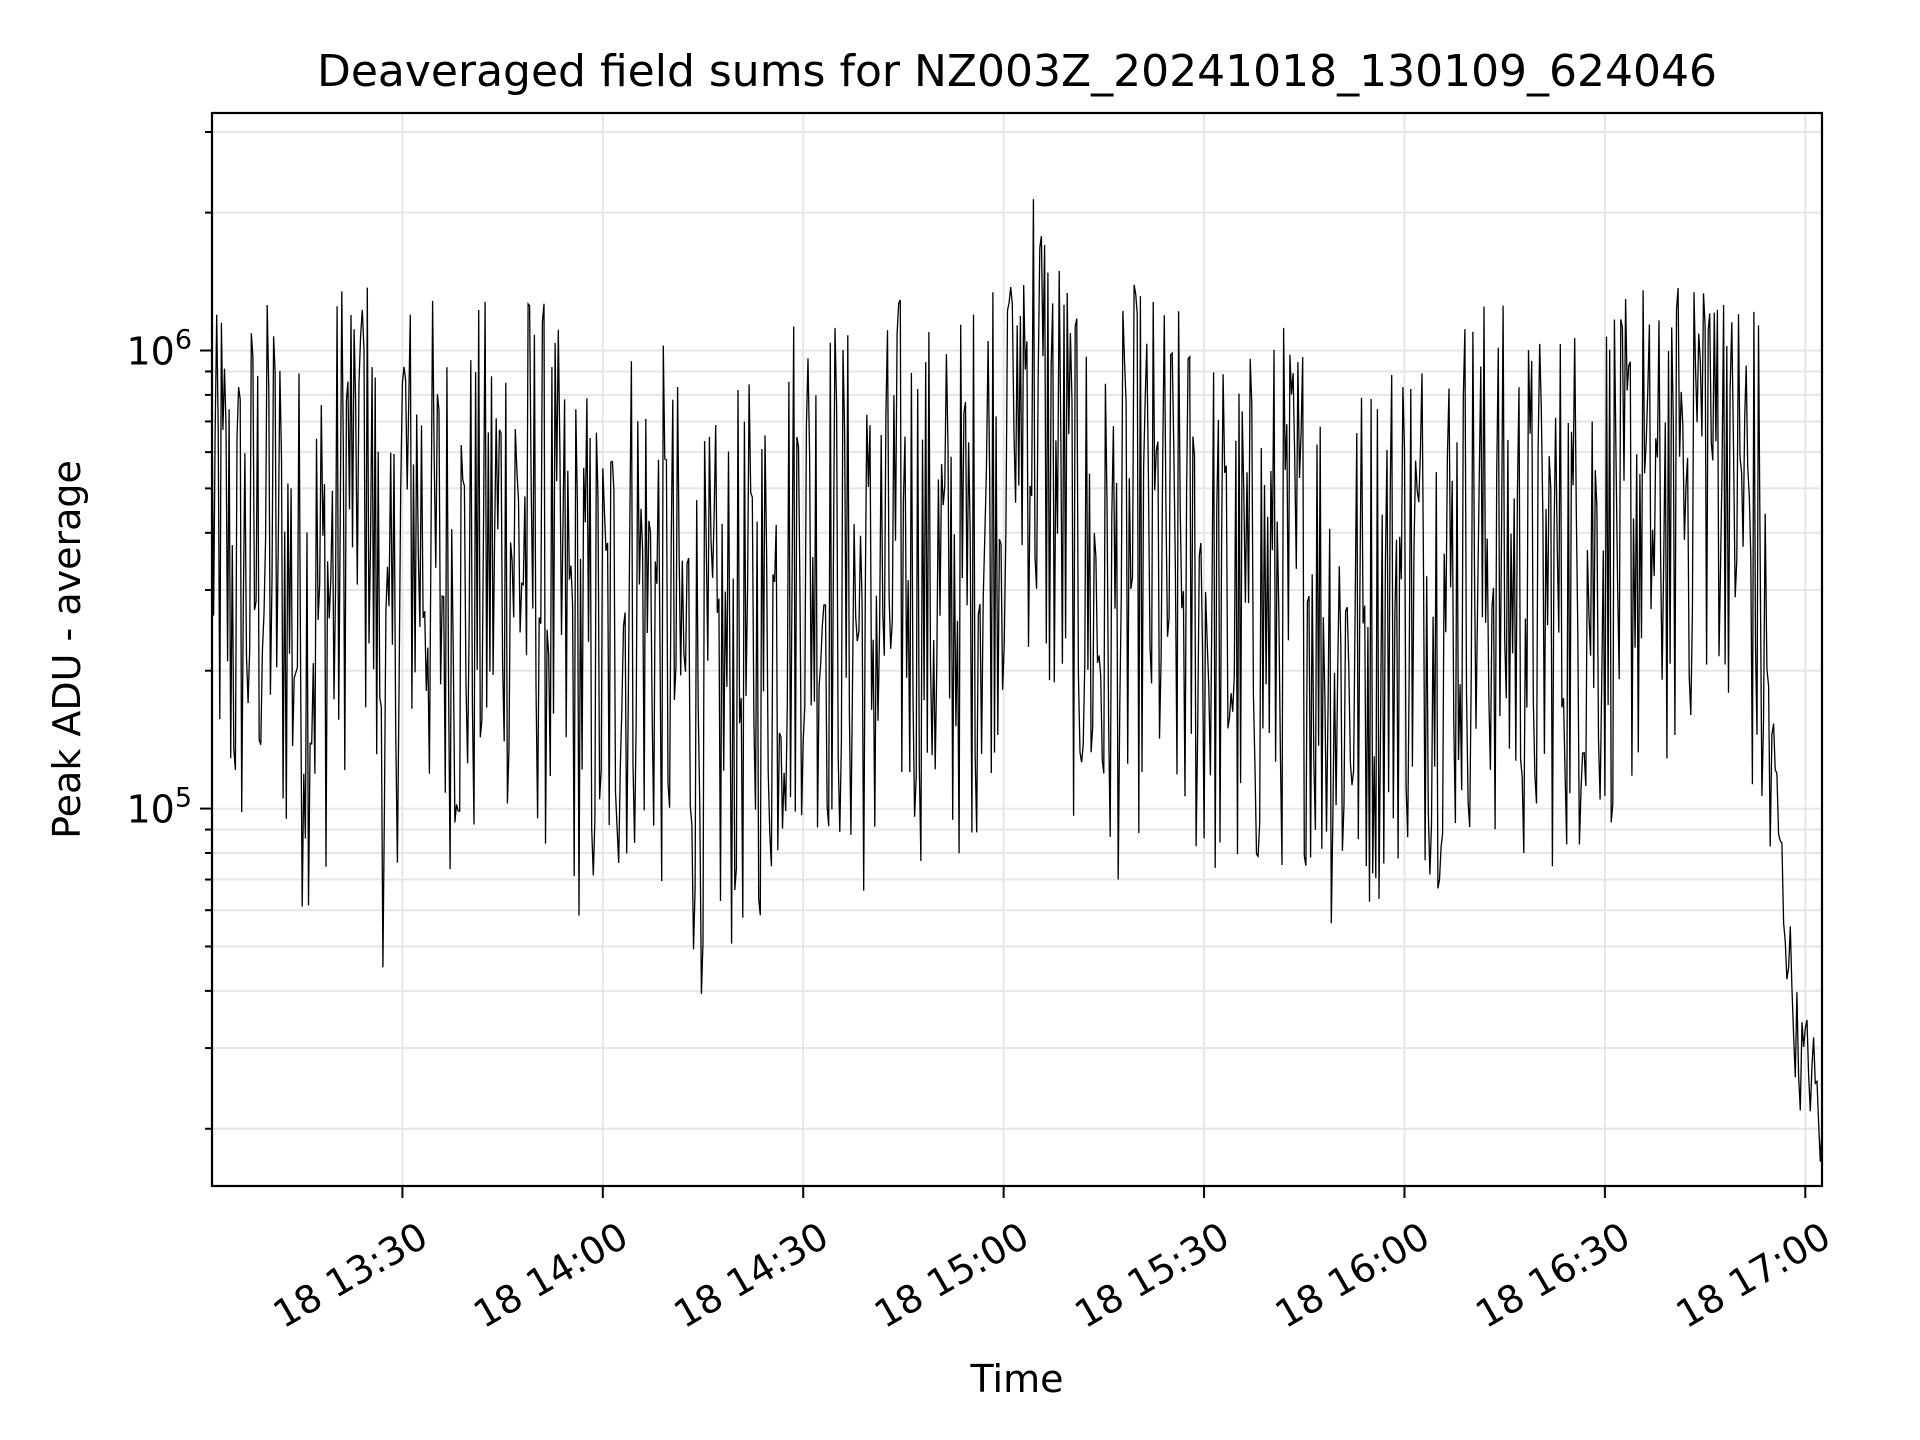 The width and height of the screenshot is (1920, 1440). What do you see at coordinates (751, 1275) in the screenshot?
I see `x-tick-label: 18 14:30` at bounding box center [751, 1275].